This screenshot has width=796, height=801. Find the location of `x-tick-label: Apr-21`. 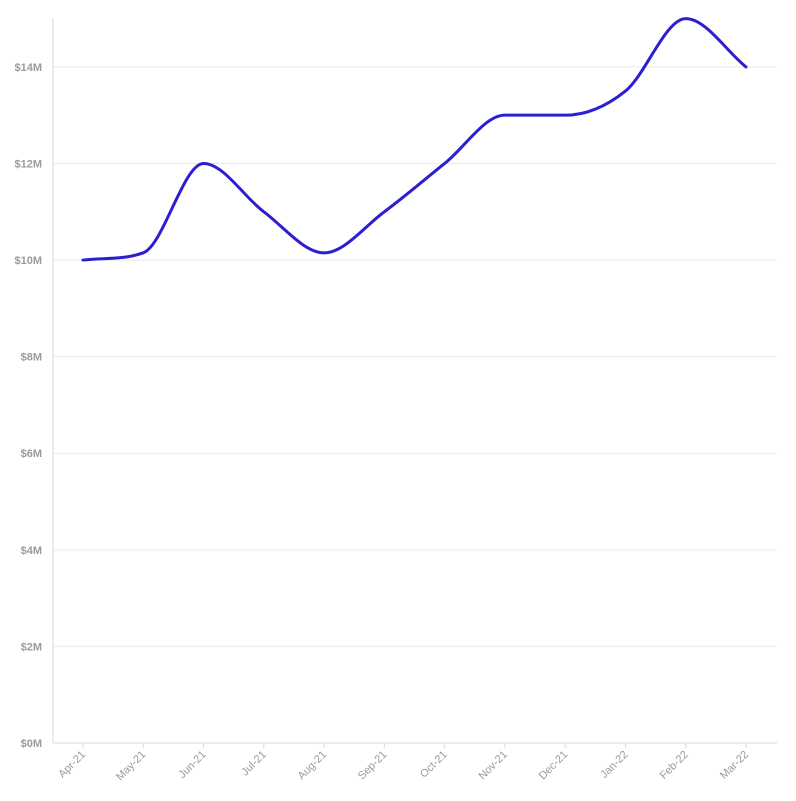

x-tick-label: Apr-21 is located at coordinates (72, 765).